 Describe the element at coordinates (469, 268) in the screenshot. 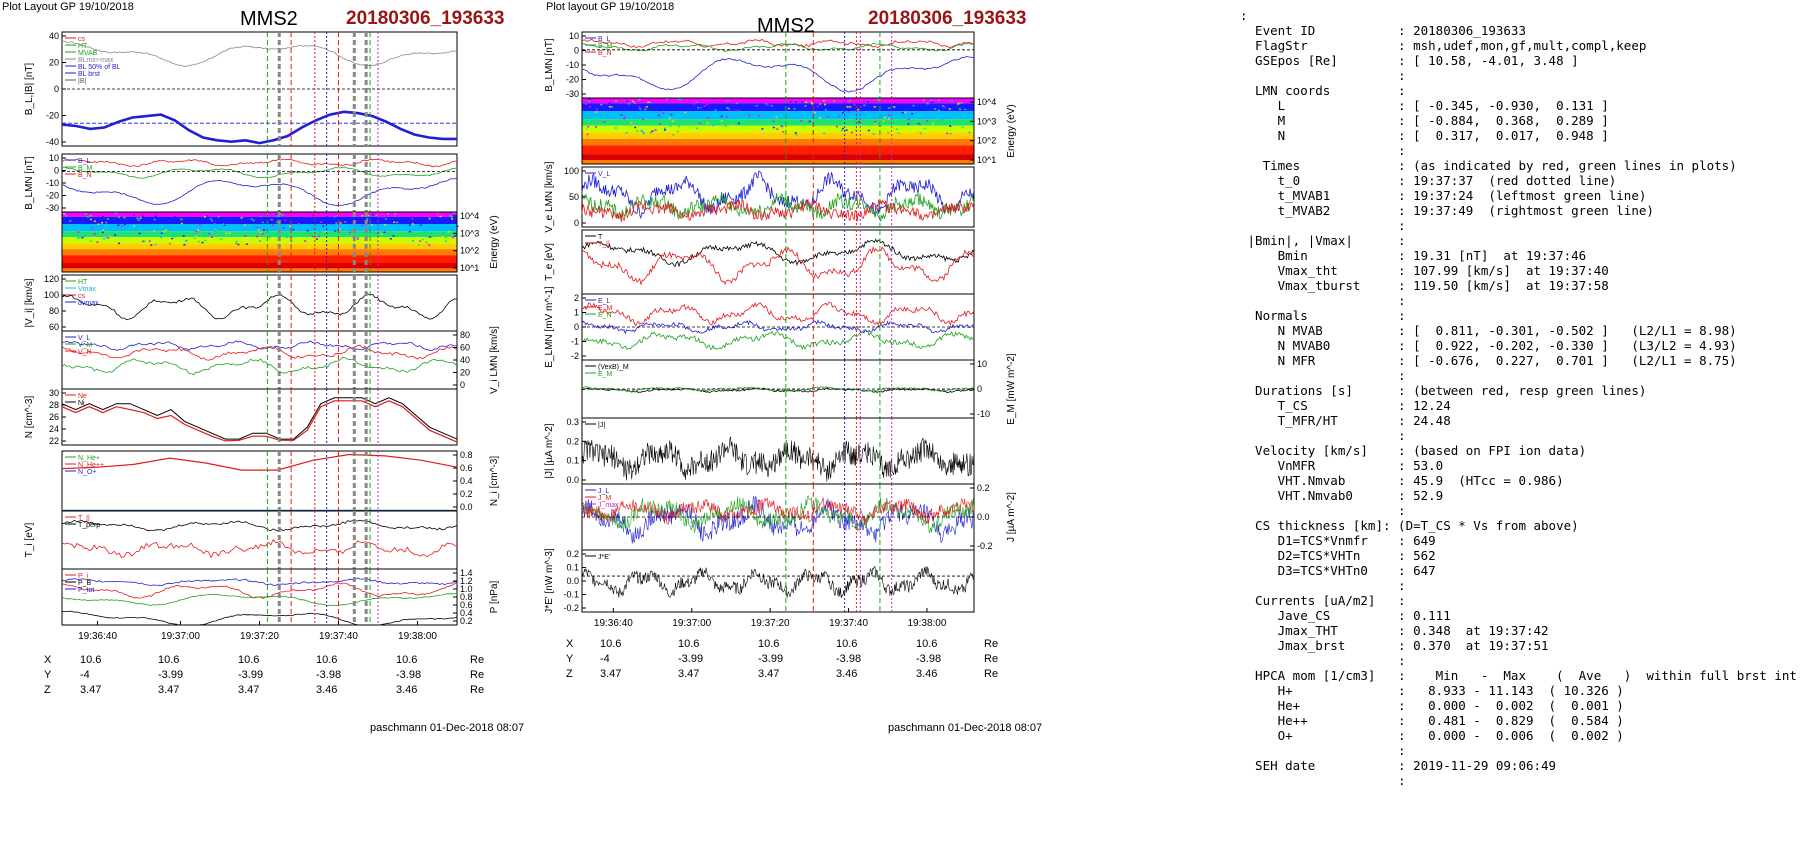

I see `y-tick-label-right: 10^1` at that location.